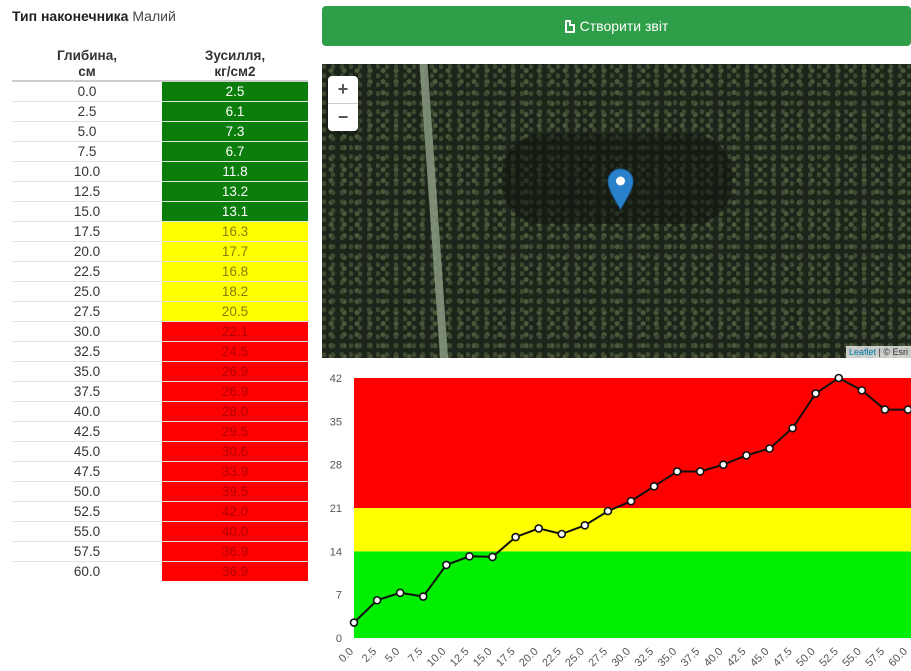 The image size is (911, 671). I want to click on map-road, so click(434, 211).